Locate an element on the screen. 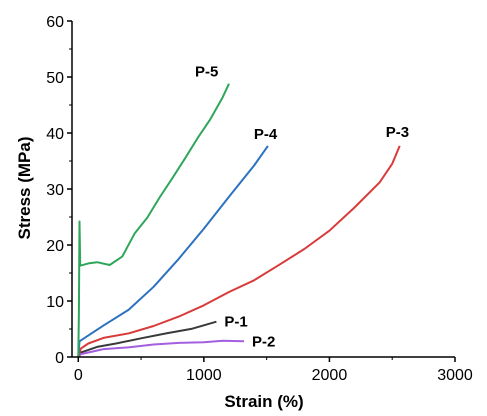 This screenshot has width=487, height=416. y-tick-label: 0 is located at coordinates (59, 358).